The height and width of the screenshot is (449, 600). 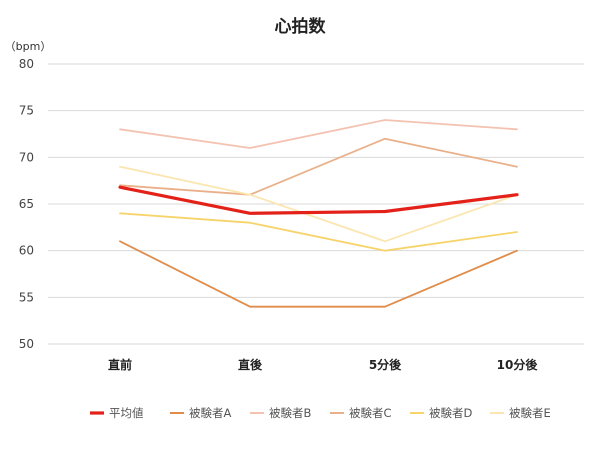 I want to click on legend: 平均値 被験者A 被験者B 被験者C 被験者D 被験者E, so click(x=320, y=413).